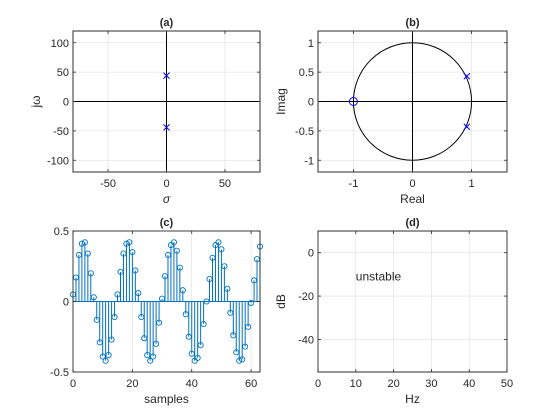 This screenshot has width=560, height=420. Describe the element at coordinates (167, 23) in the screenshot. I see `subplot-title: (a)` at that location.